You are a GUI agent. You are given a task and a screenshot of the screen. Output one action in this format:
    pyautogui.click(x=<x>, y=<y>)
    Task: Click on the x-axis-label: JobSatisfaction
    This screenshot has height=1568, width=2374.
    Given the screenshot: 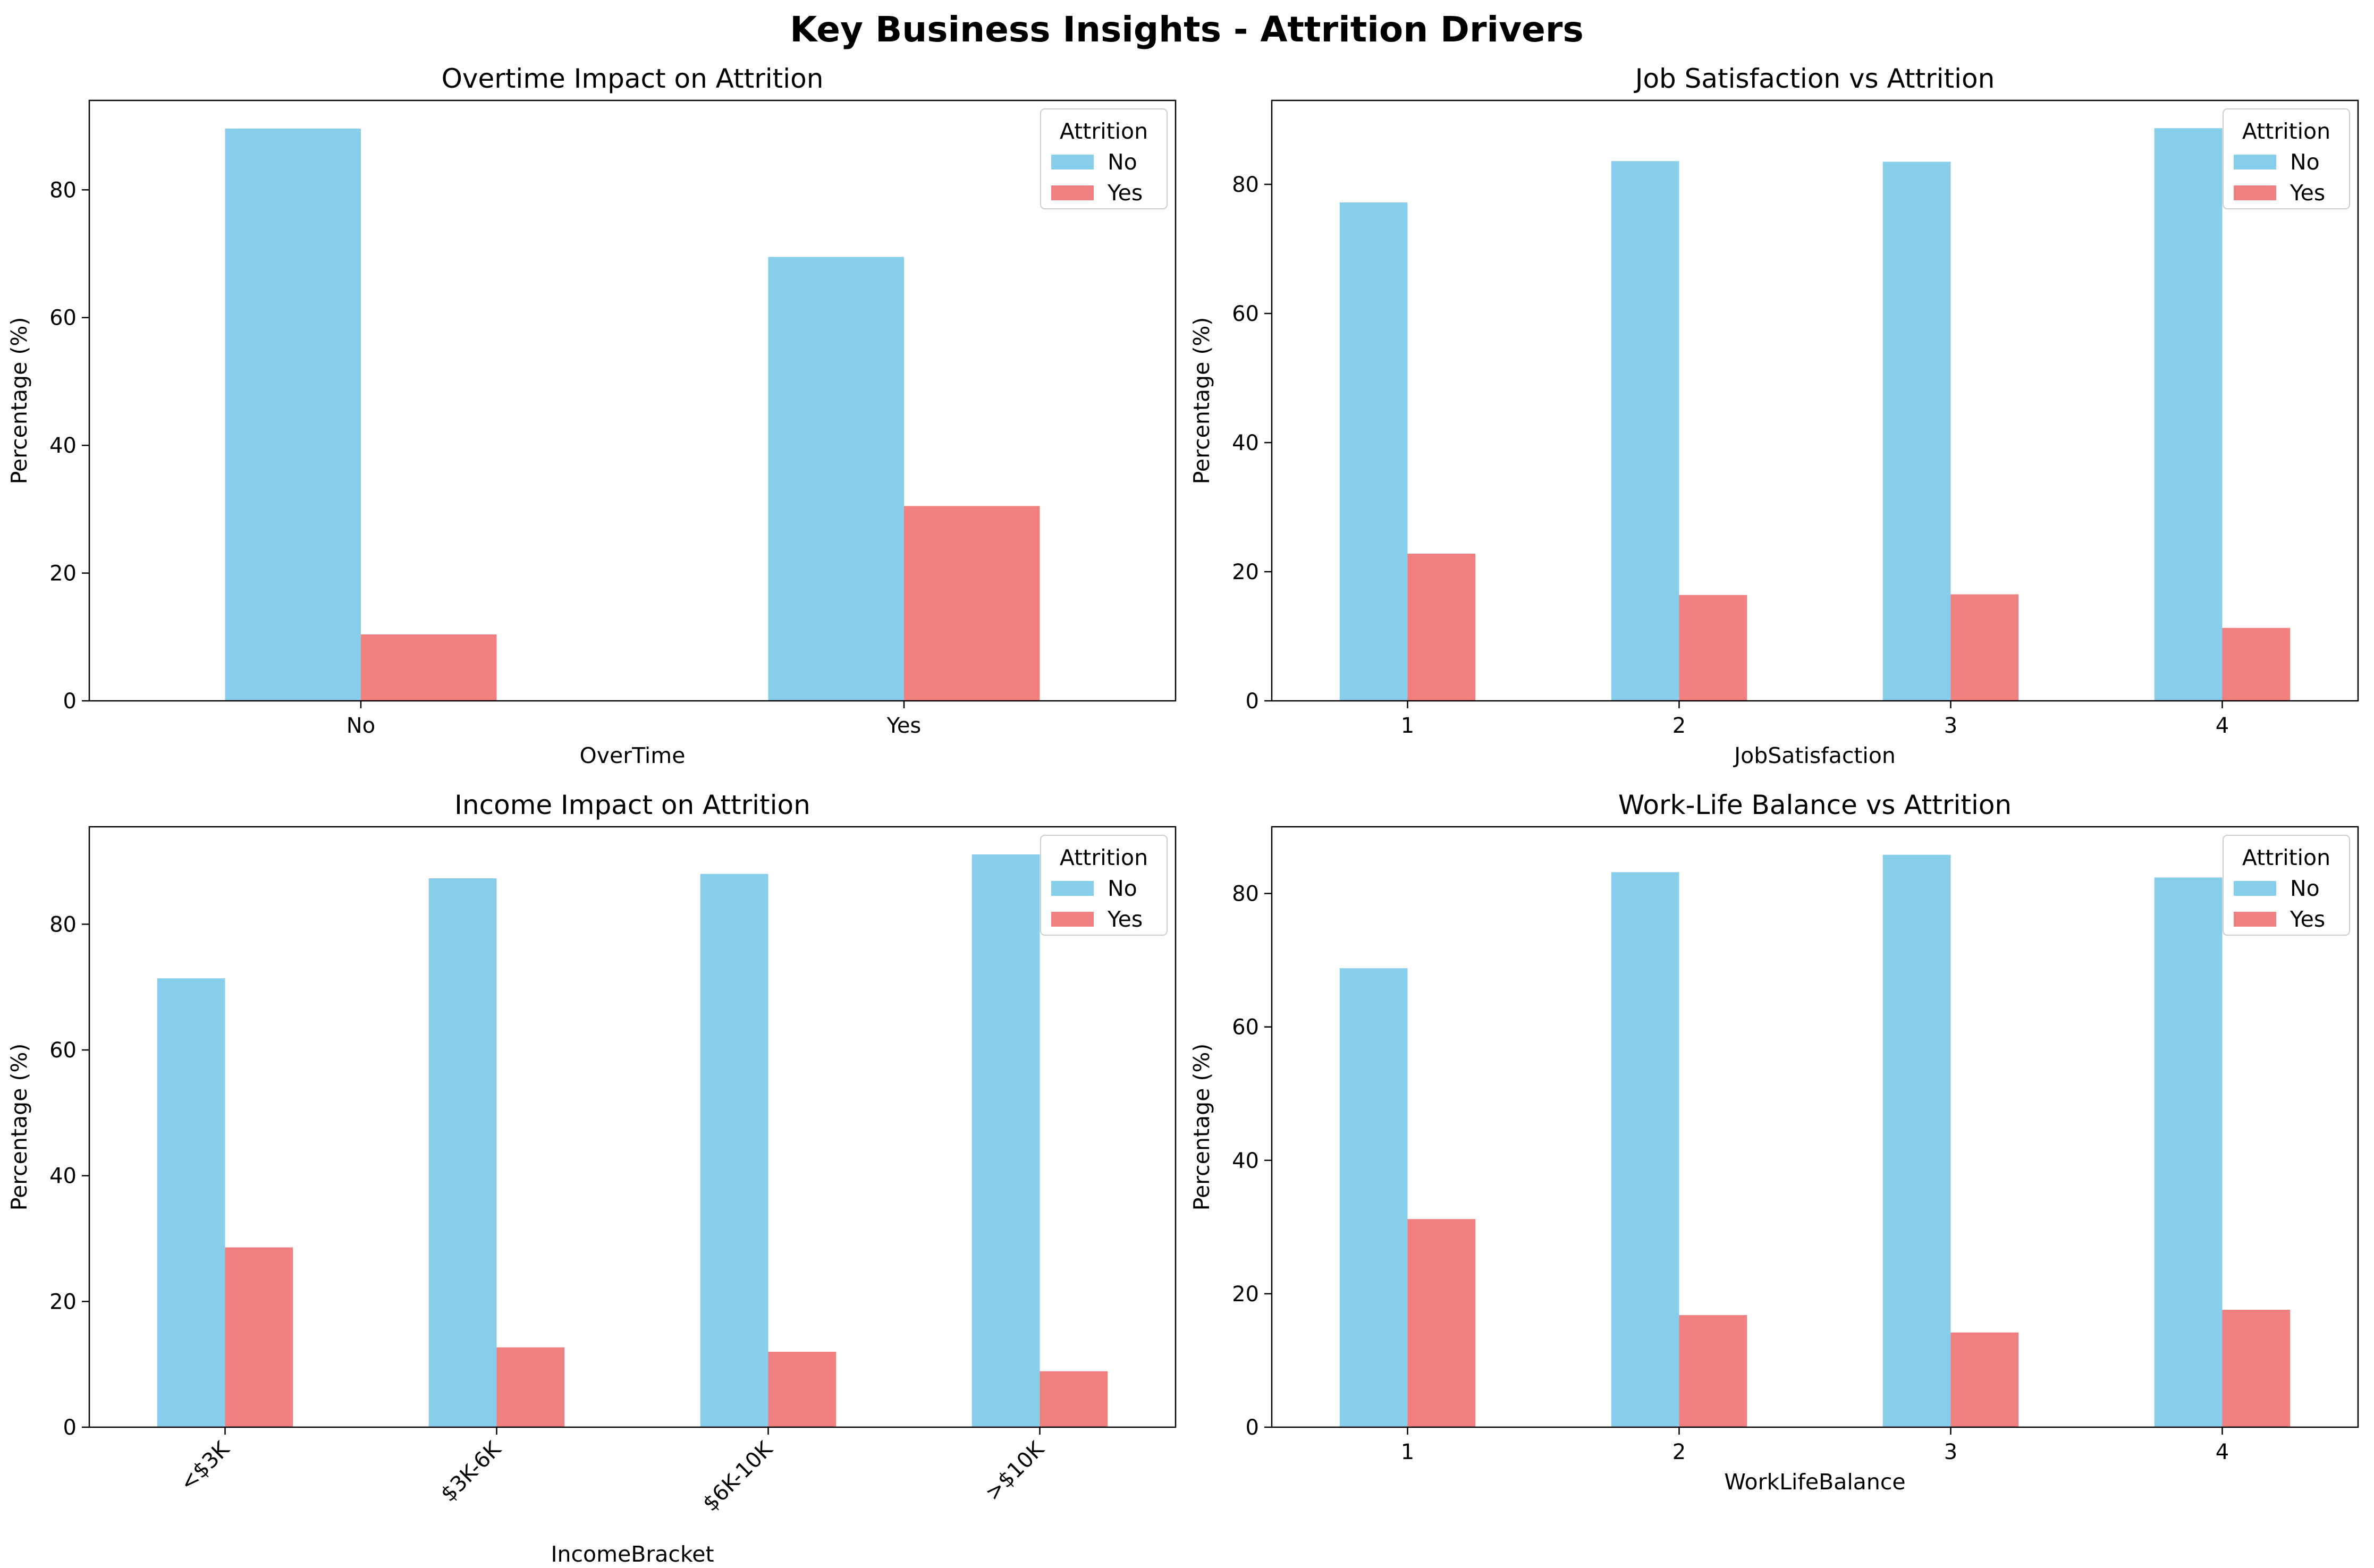 What is the action you would take?
    pyautogui.click(x=1814, y=755)
    